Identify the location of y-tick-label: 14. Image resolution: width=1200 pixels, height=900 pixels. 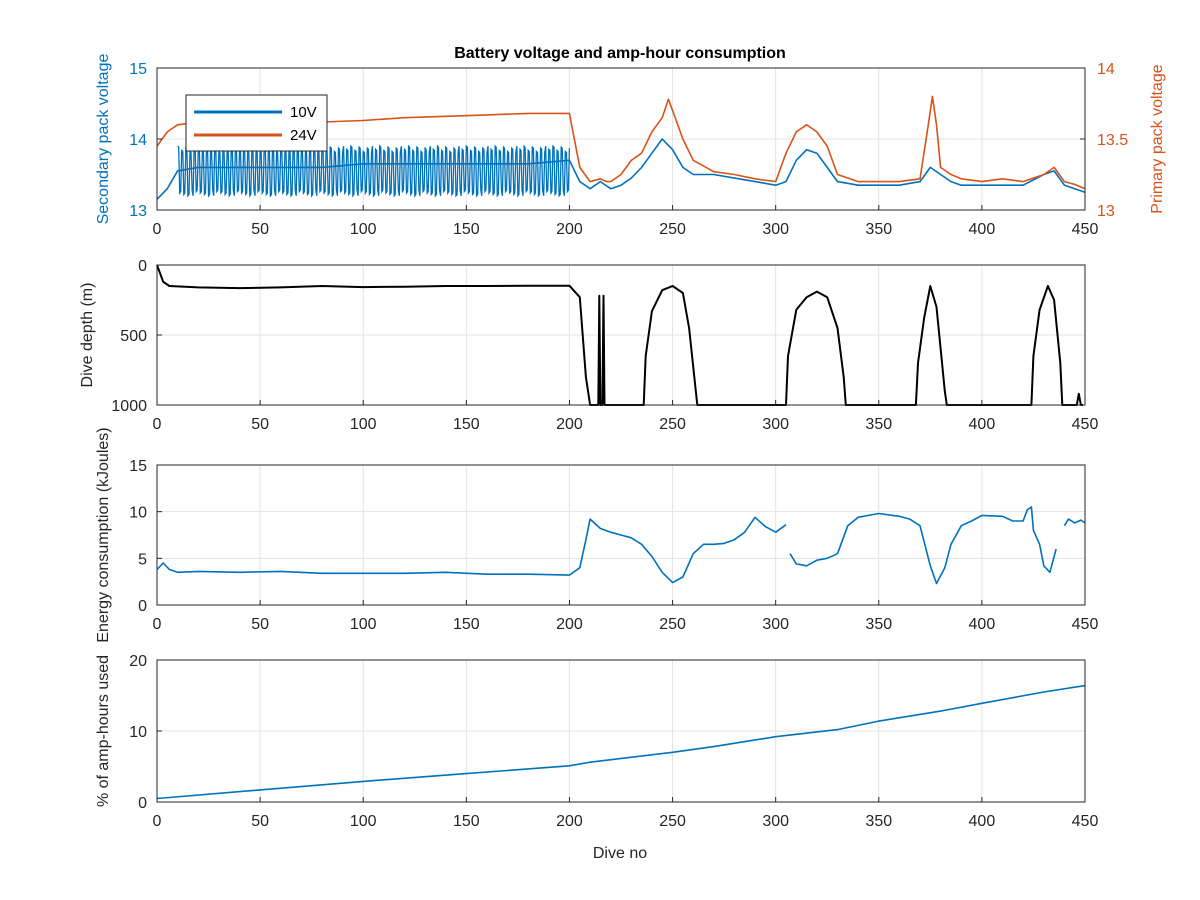
(138, 140).